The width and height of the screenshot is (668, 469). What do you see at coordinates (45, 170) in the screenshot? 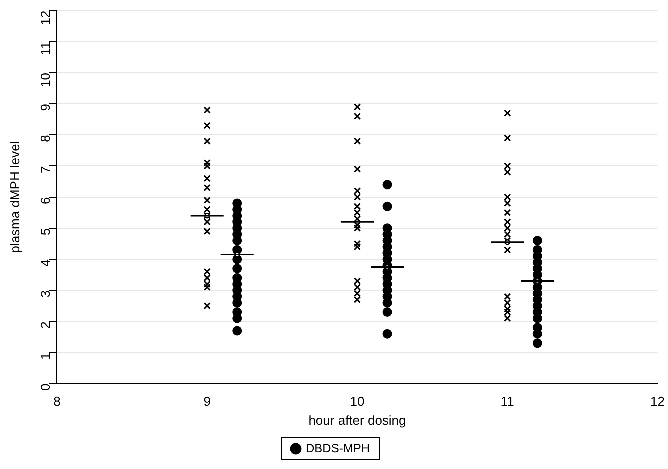
I see `y-tick-label: 7` at bounding box center [45, 170].